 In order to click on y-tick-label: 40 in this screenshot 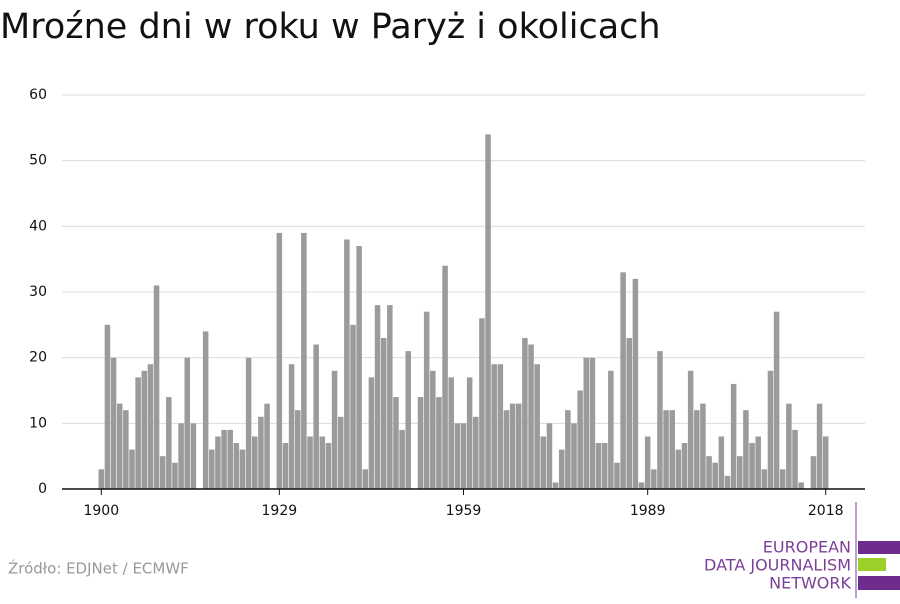, I will do `click(38, 226)`.